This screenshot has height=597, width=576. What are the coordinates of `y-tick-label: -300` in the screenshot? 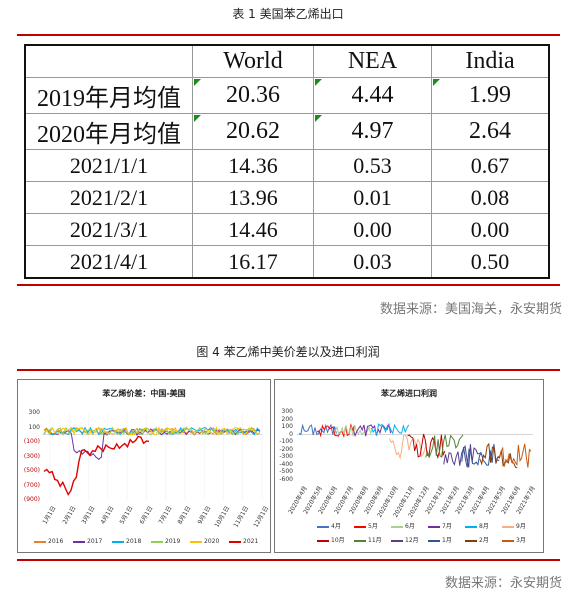 It's located at (286, 457).